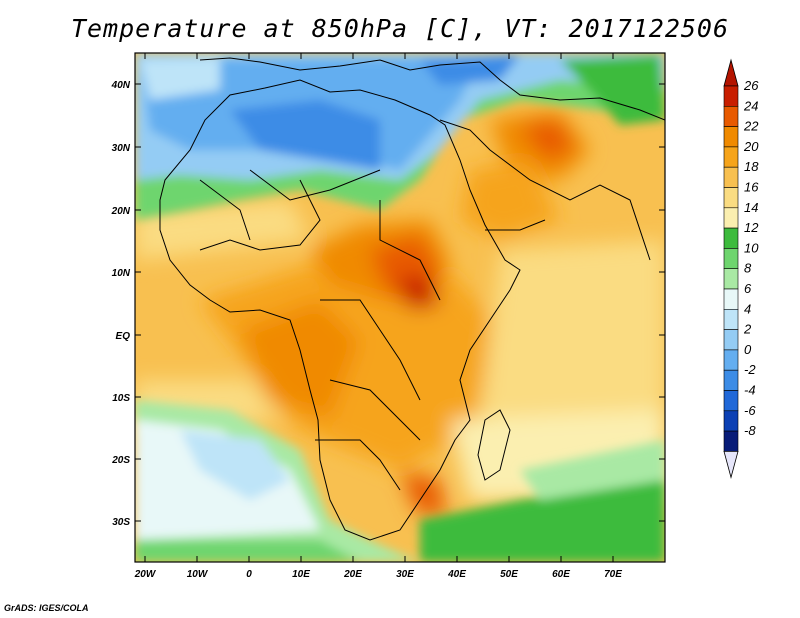 The image size is (800, 618). I want to click on lon-label: 40E, so click(456, 574).